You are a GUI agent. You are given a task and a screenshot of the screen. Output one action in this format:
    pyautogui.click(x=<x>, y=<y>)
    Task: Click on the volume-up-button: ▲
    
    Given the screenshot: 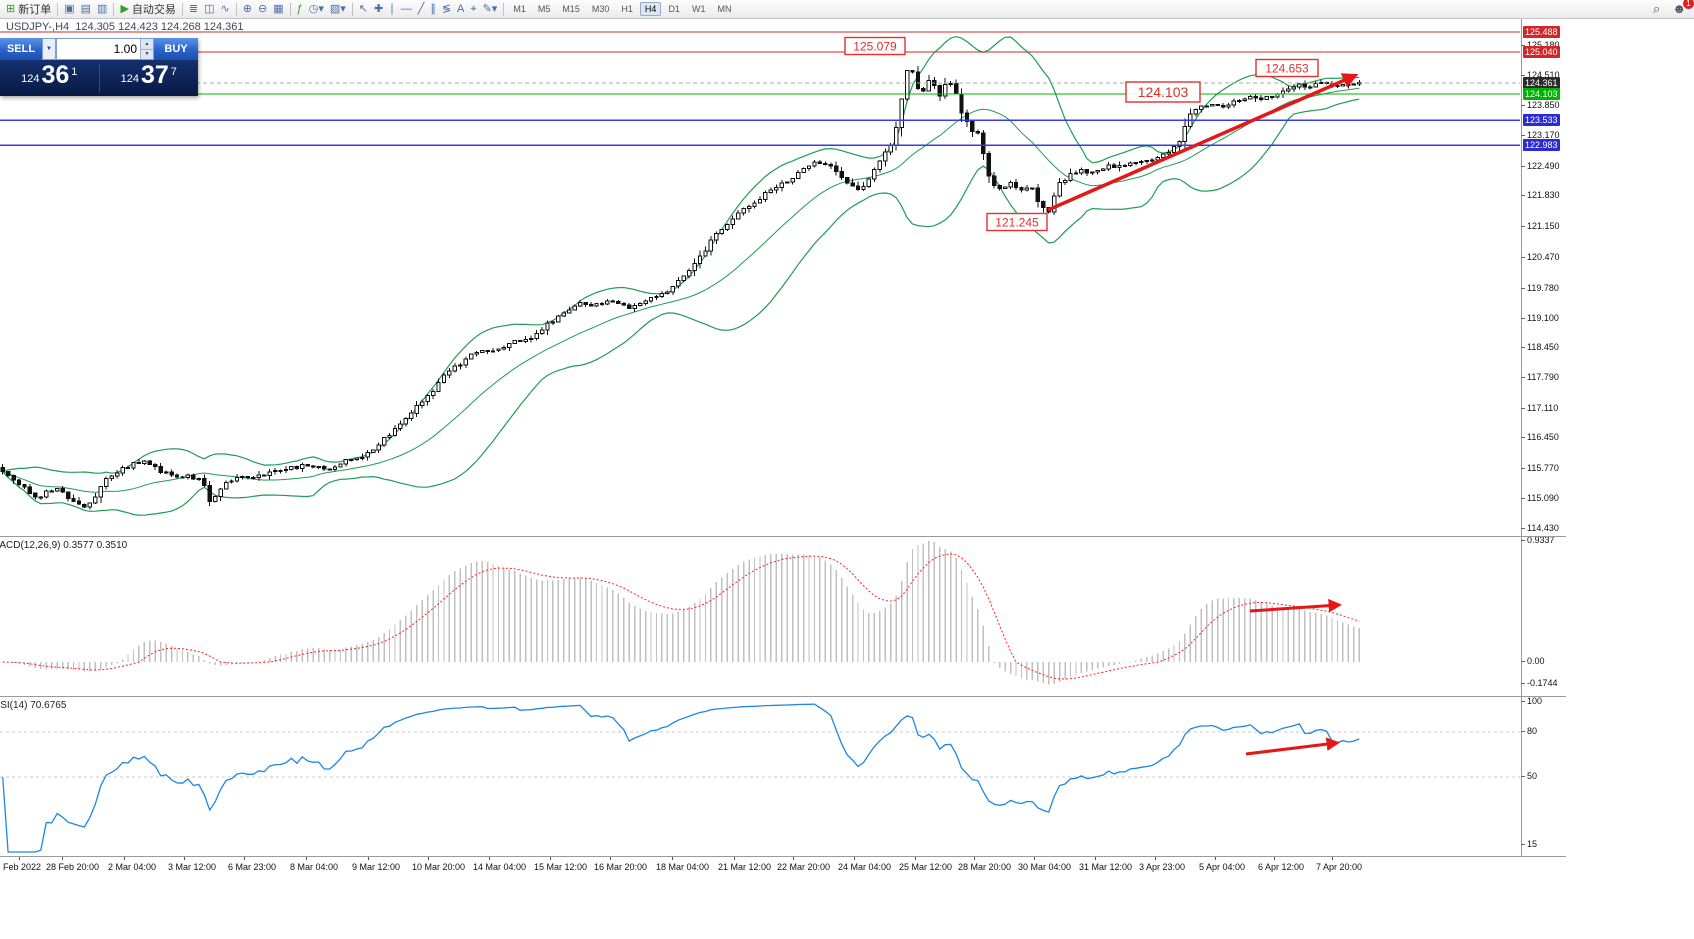 What is the action you would take?
    pyautogui.click(x=146, y=44)
    